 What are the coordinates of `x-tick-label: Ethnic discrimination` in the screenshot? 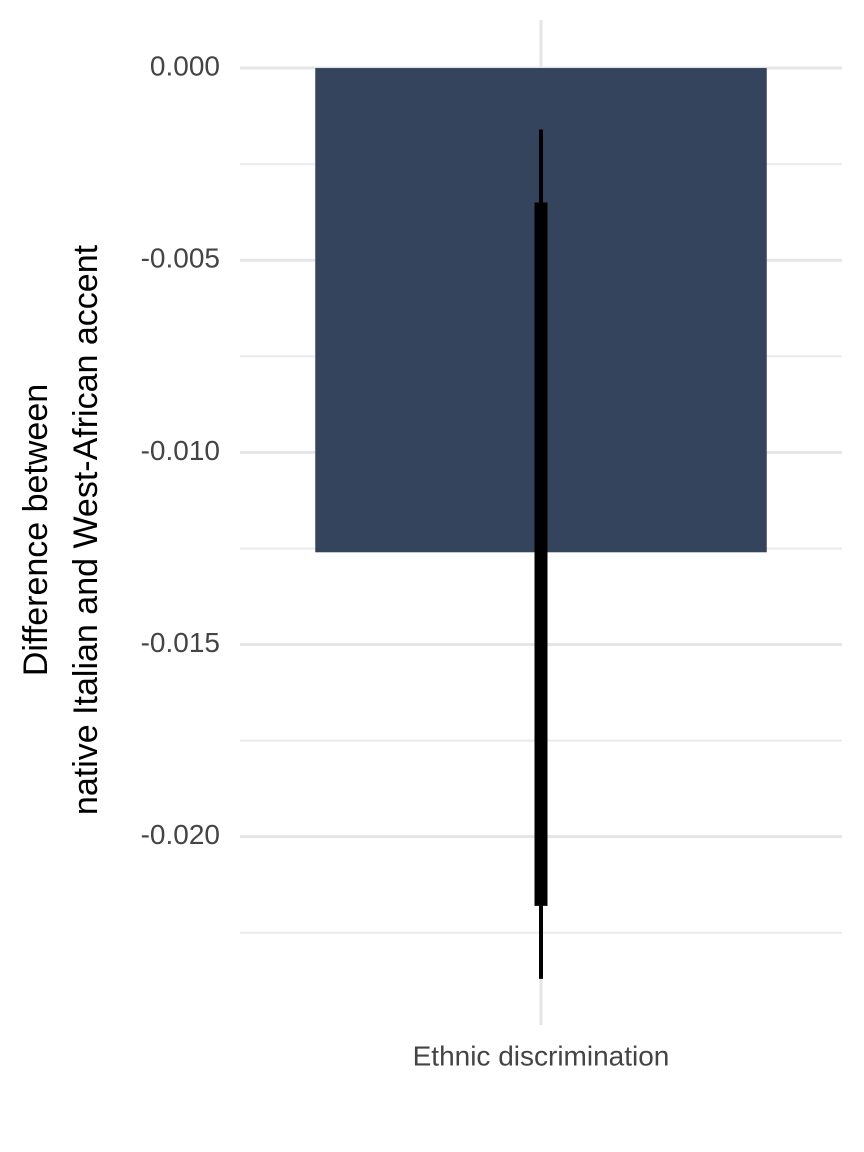 It's located at (541, 1055).